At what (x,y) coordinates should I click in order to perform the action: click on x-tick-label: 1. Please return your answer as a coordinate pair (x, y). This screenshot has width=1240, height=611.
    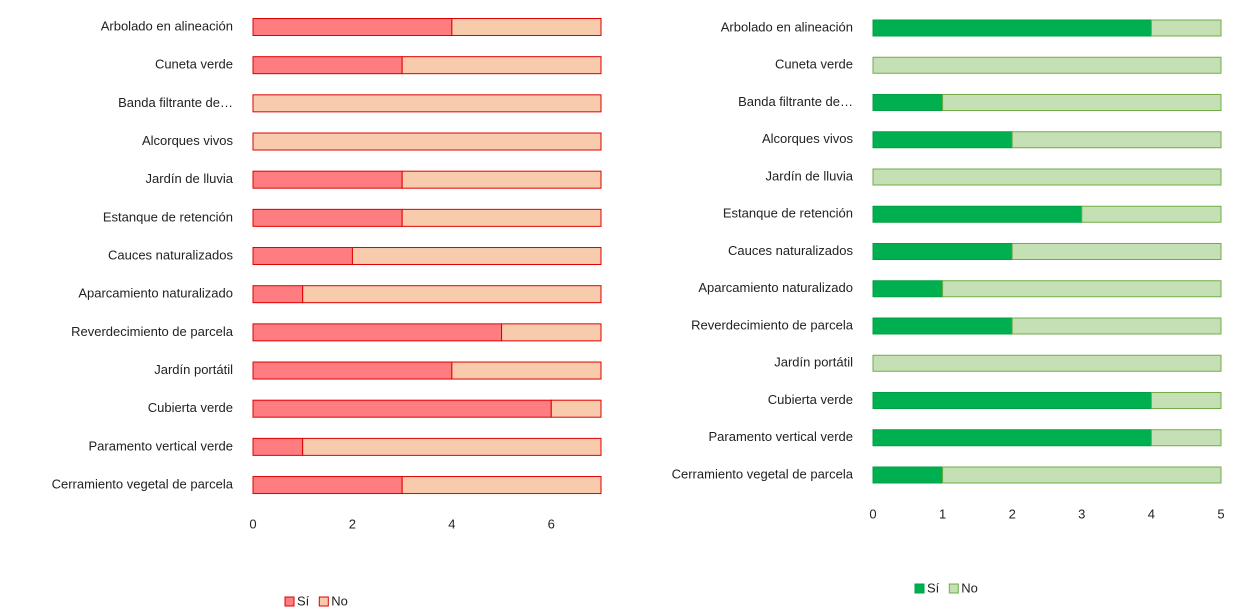
    Looking at the image, I should click on (942, 513).